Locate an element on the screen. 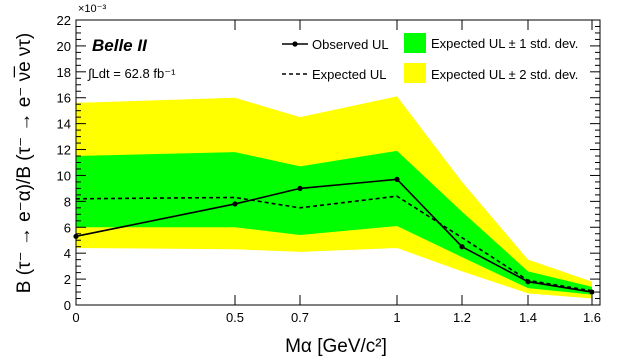 Image resolution: width=621 pixels, height=361 pixels. legend-label-1sigma: Expected UL ± 1 std. dev. is located at coordinates (504, 43).